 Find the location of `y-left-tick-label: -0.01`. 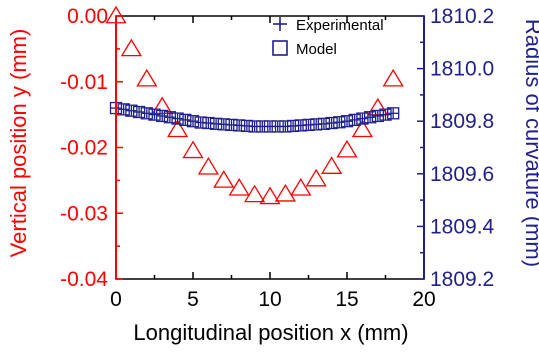

y-left-tick-label: -0.01 is located at coordinates (84, 82).